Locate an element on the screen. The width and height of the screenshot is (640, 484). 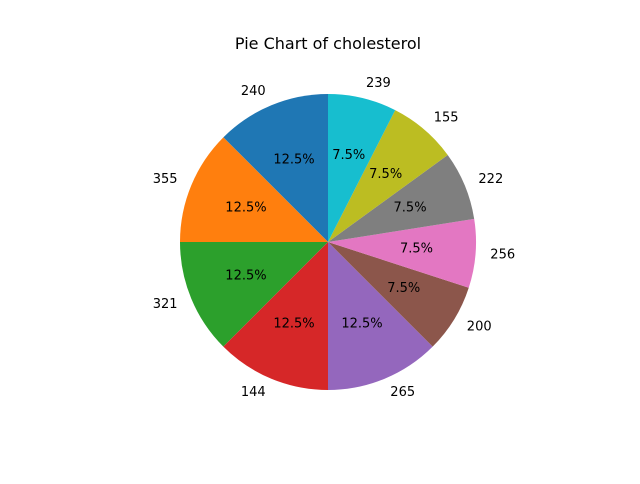
slice-percent-144: 12.5% is located at coordinates (293, 324).